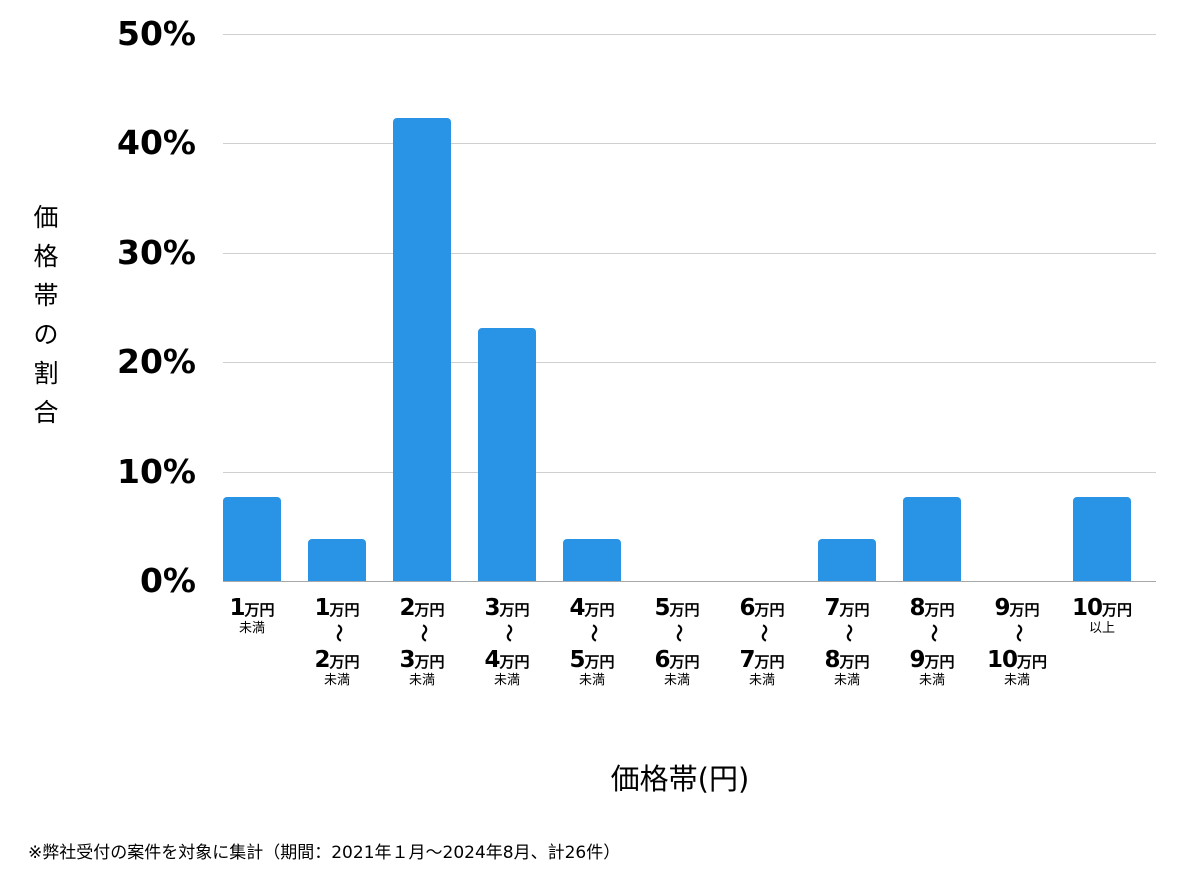  I want to click on y-axis-title-char: 格, so click(46, 256).